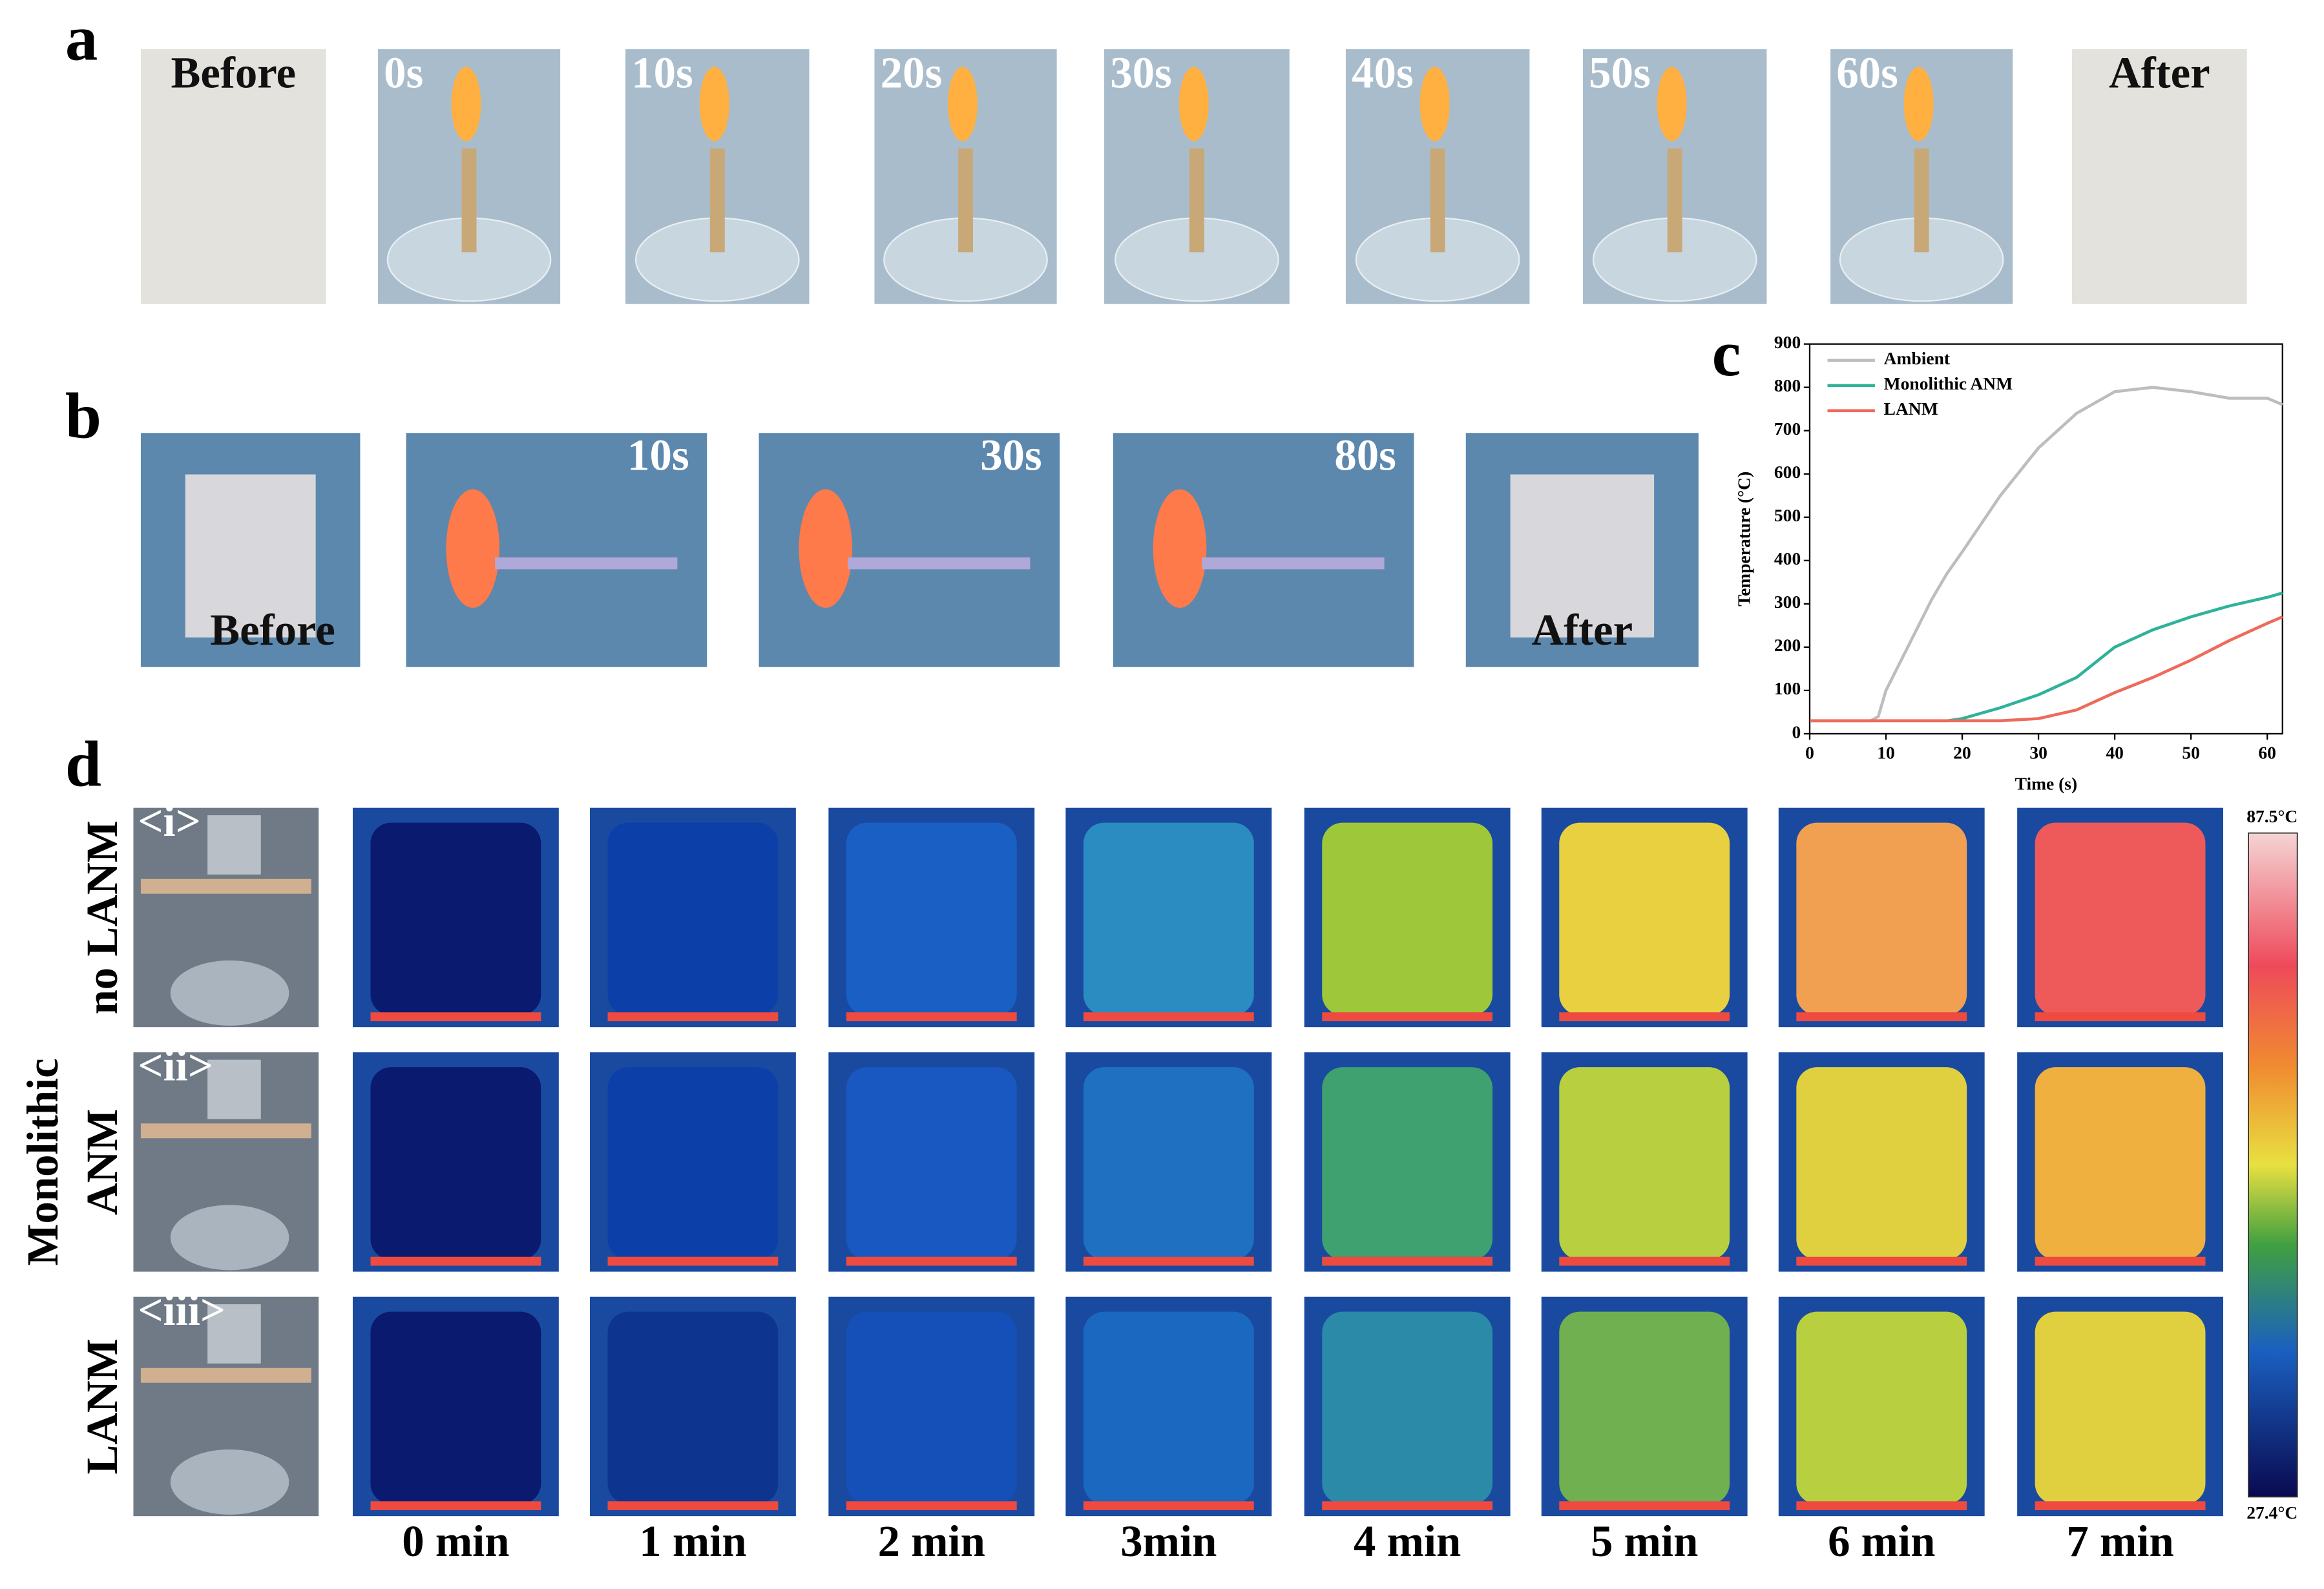  What do you see at coordinates (1788, 688) in the screenshot?
I see `y-tick-label: 100` at bounding box center [1788, 688].